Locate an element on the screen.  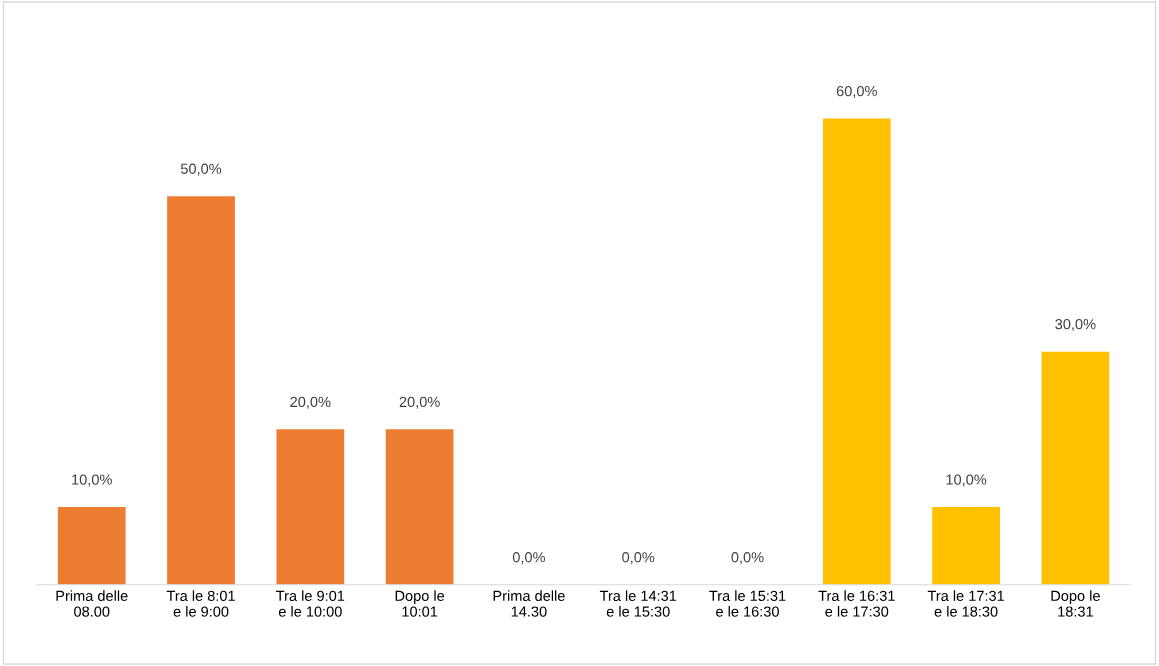
data-label: 30,0% is located at coordinates (1075, 325).